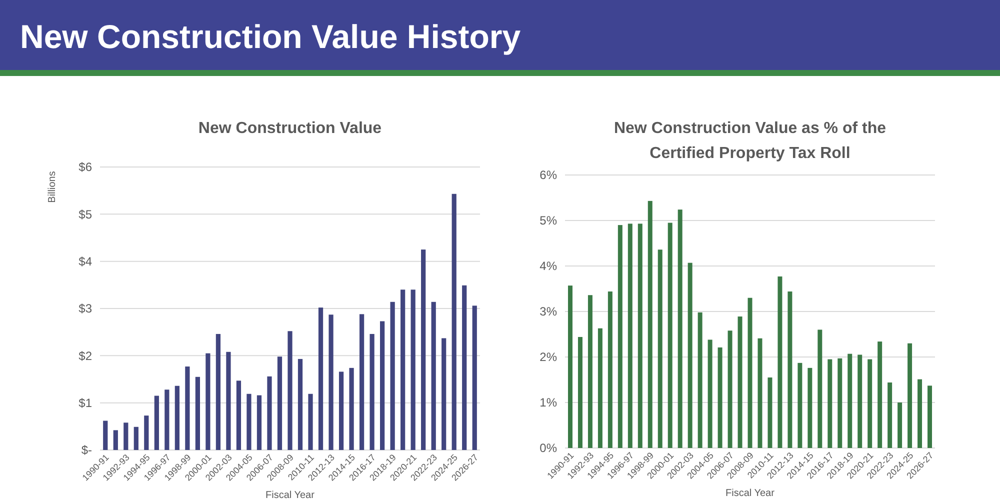 The image size is (1000, 503). I want to click on y-tick-label: $5, so click(85, 214).